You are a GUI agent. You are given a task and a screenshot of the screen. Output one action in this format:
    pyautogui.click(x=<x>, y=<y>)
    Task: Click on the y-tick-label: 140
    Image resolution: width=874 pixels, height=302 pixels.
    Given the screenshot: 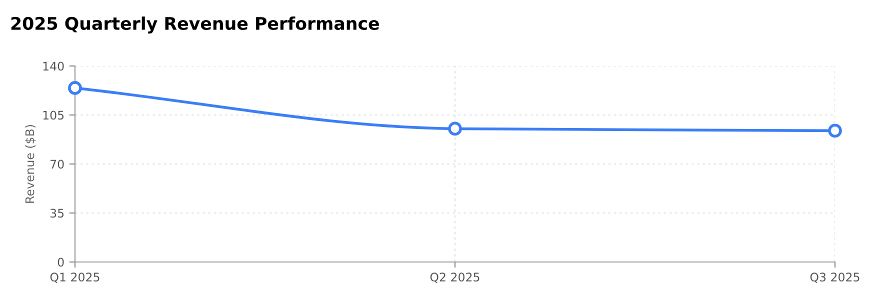 What is the action you would take?
    pyautogui.click(x=53, y=66)
    